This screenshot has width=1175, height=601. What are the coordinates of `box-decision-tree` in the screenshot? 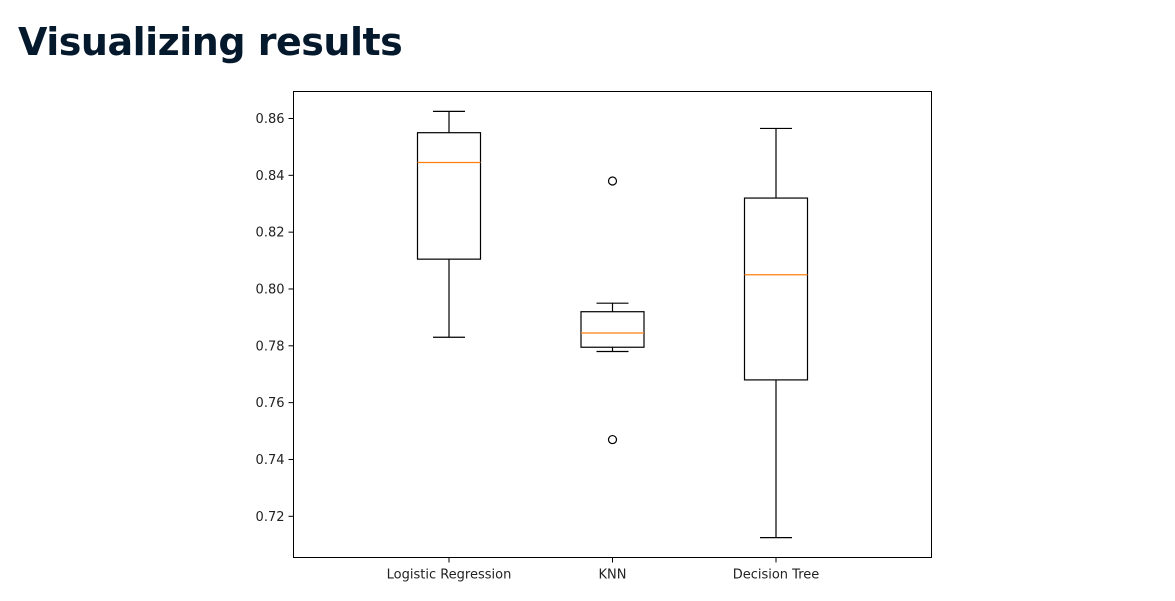 It's located at (776, 333).